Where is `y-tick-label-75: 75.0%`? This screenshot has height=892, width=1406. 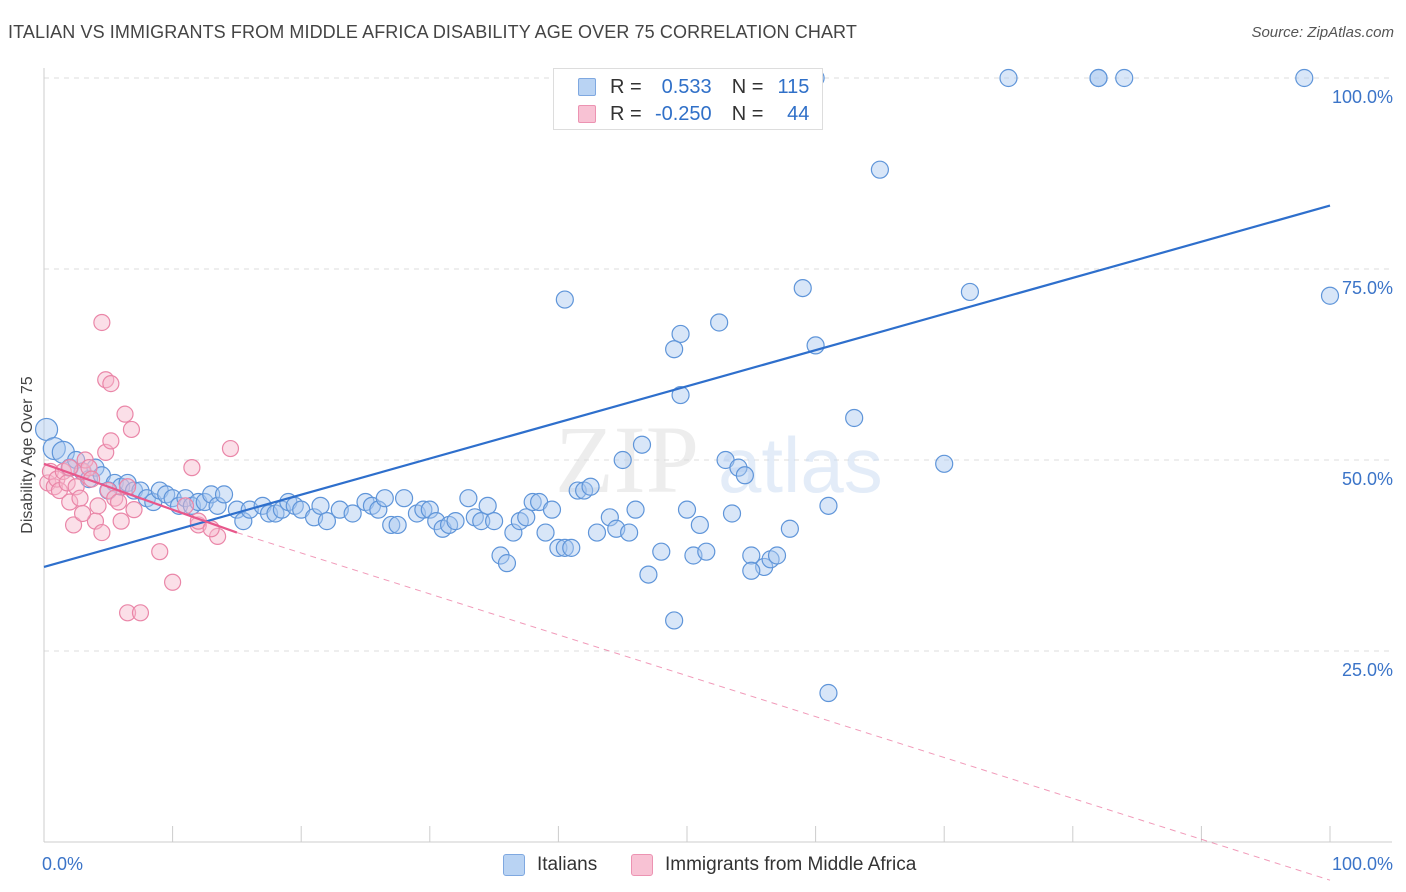
y-tick-label-75: 75.0% is located at coordinates (1367, 288).